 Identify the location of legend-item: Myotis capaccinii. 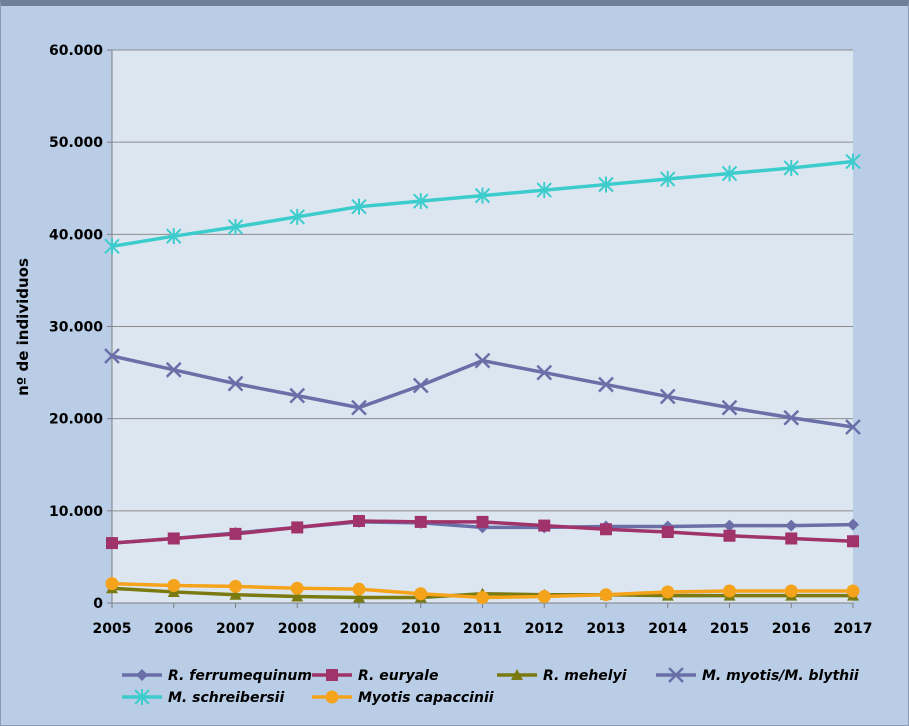
(403, 698).